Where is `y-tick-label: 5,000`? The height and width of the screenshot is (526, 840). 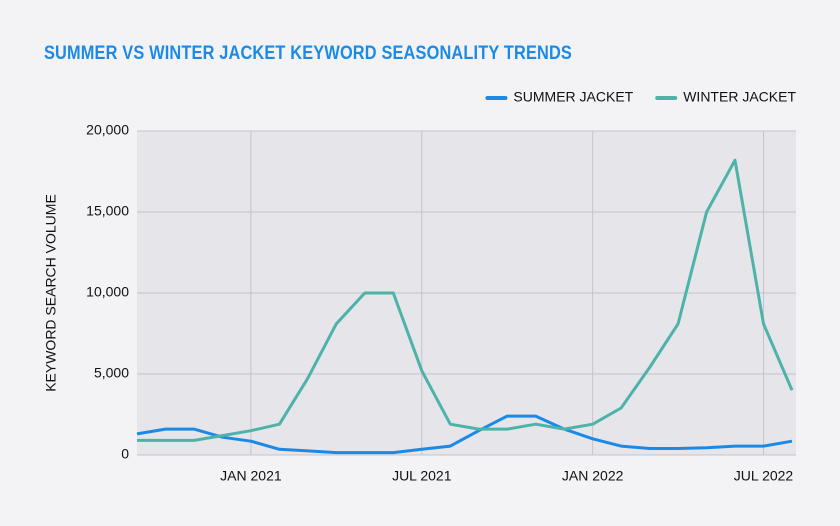 y-tick-label: 5,000 is located at coordinates (111, 373).